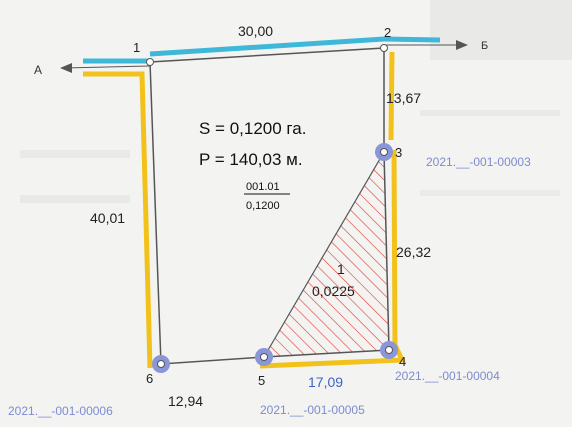 This screenshot has width=572, height=427. I want to click on road-arrow-left-line, so click(107, 67).